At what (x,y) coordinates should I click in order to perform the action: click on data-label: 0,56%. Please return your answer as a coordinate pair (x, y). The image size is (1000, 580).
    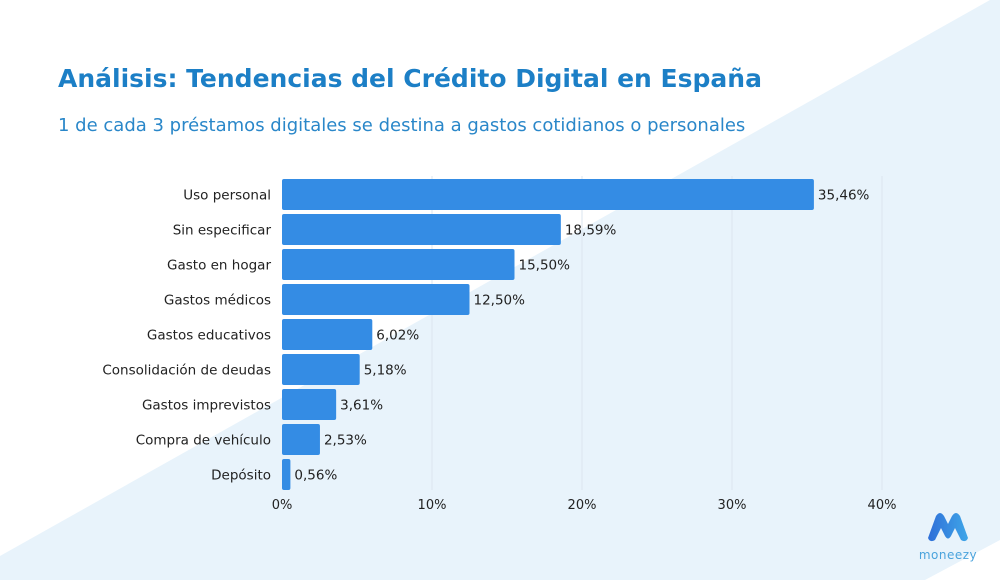
    Looking at the image, I should click on (315, 476).